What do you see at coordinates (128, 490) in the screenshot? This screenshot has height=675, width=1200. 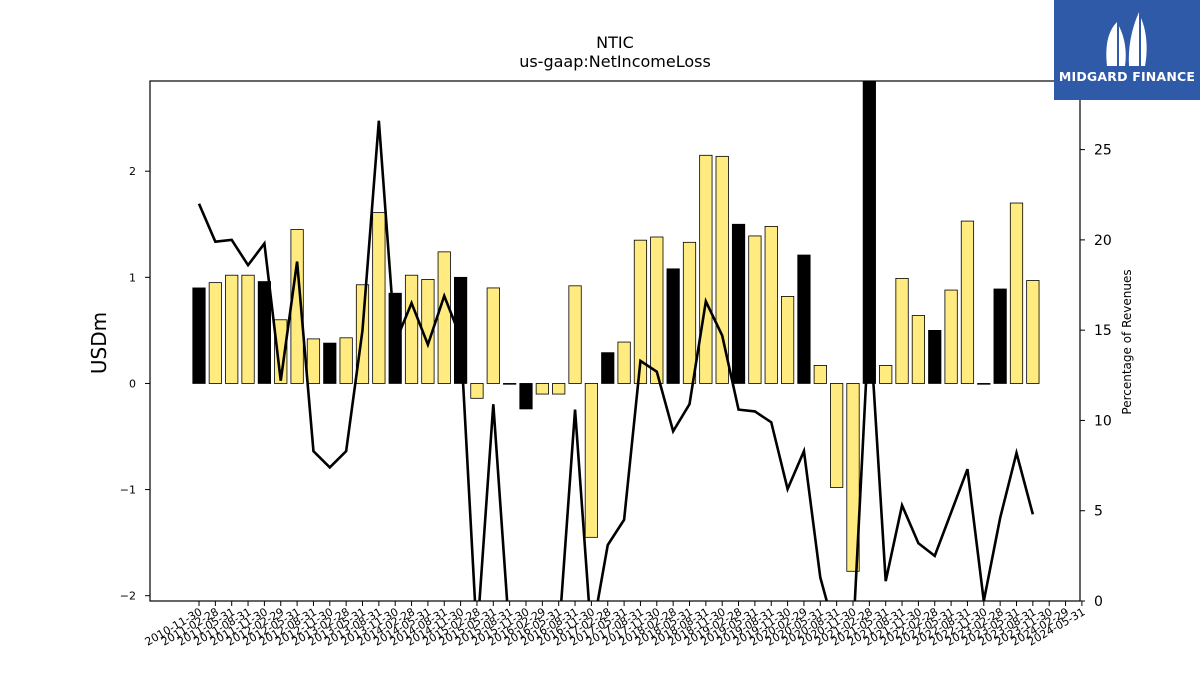 I see `y-tick-label: −1` at bounding box center [128, 490].